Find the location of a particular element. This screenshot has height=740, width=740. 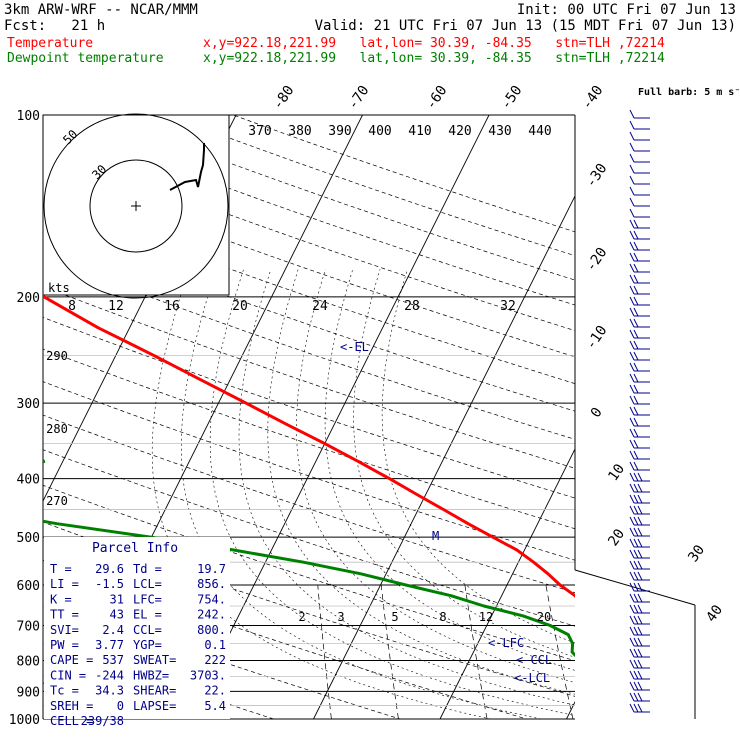

parcel-info-key: T = is located at coordinates (61, 569).